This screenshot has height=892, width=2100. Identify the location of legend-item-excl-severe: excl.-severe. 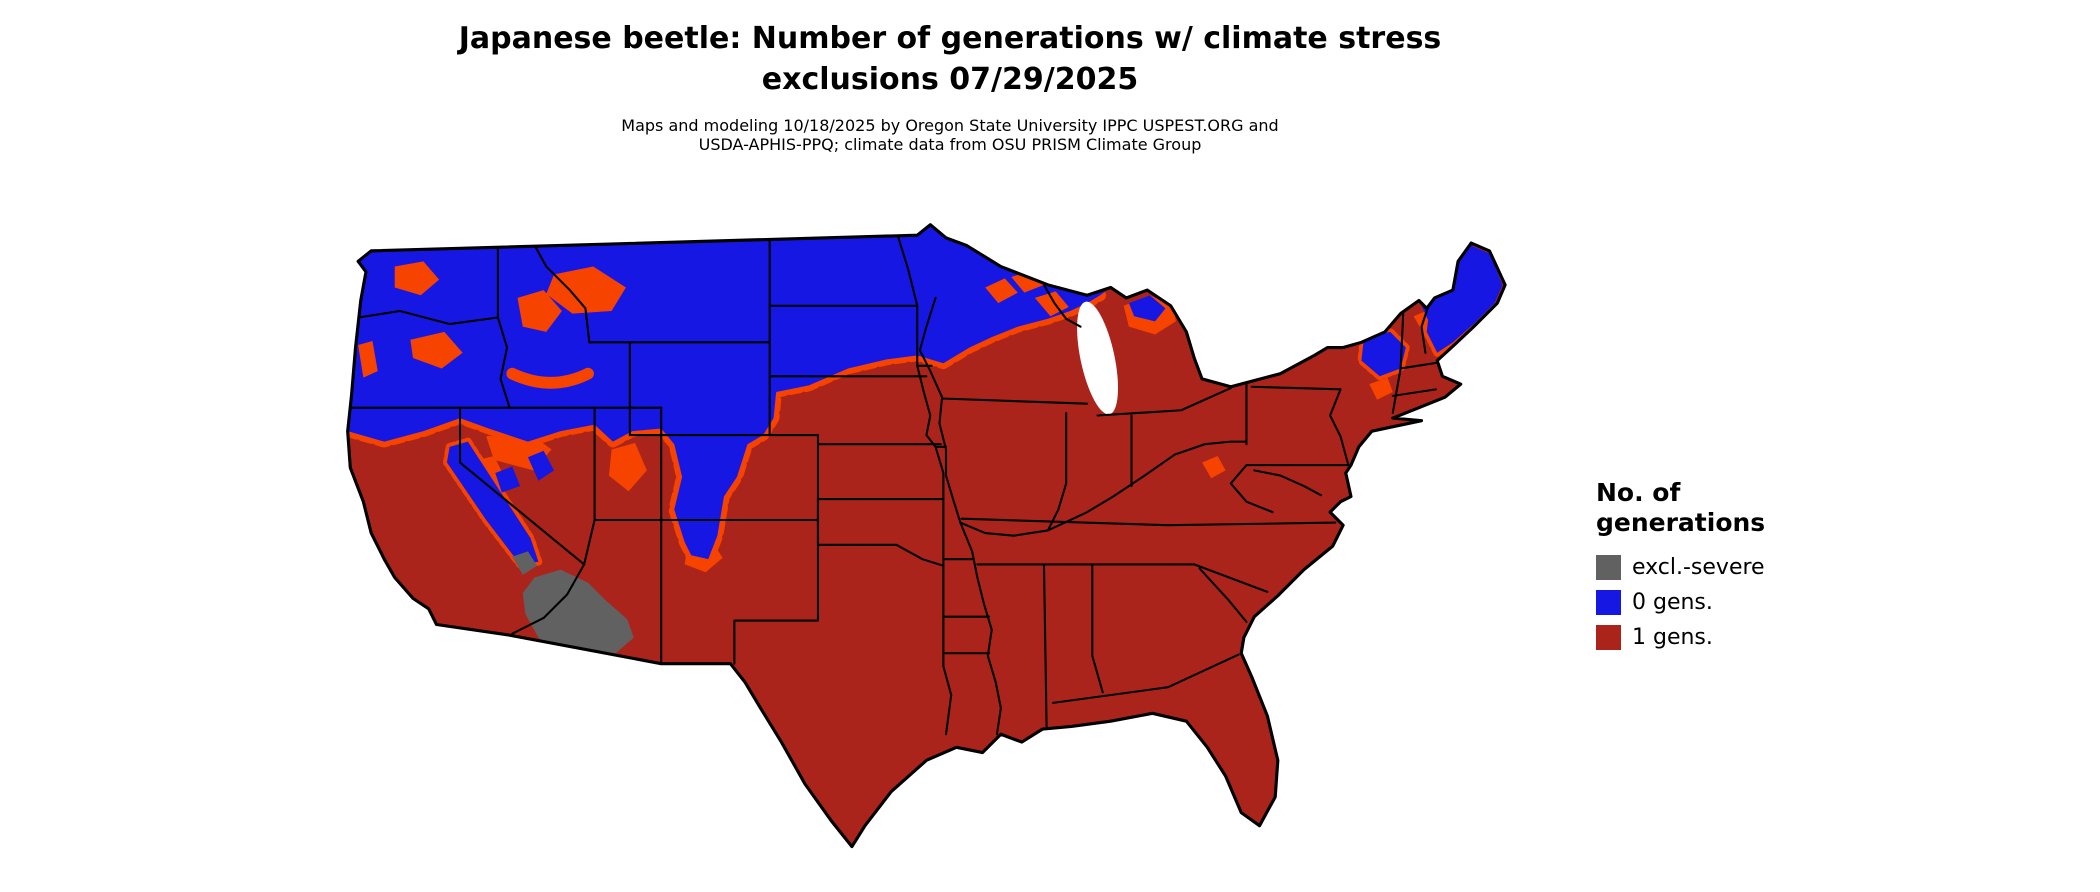
(1726, 567).